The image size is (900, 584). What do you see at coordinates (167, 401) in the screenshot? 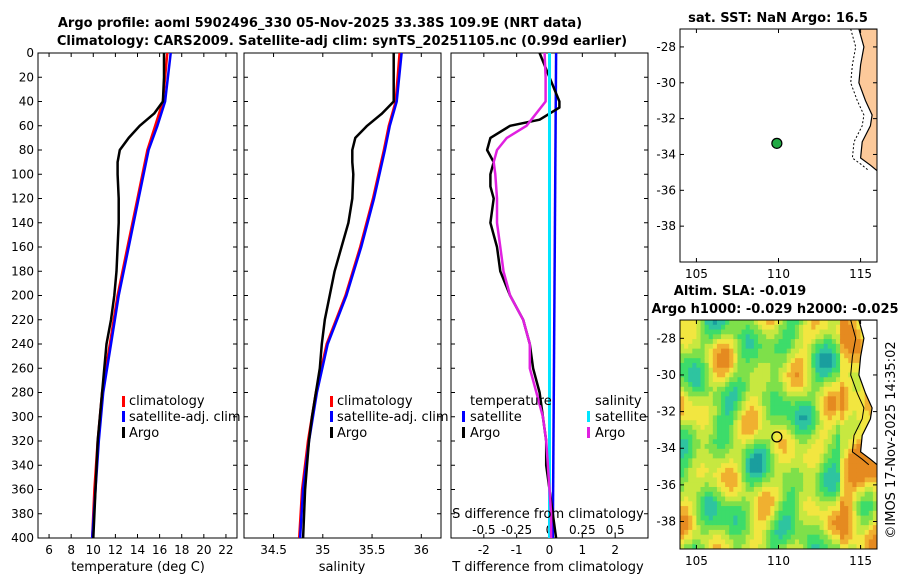
I see `legend-label-climatology: climatology` at bounding box center [167, 401].